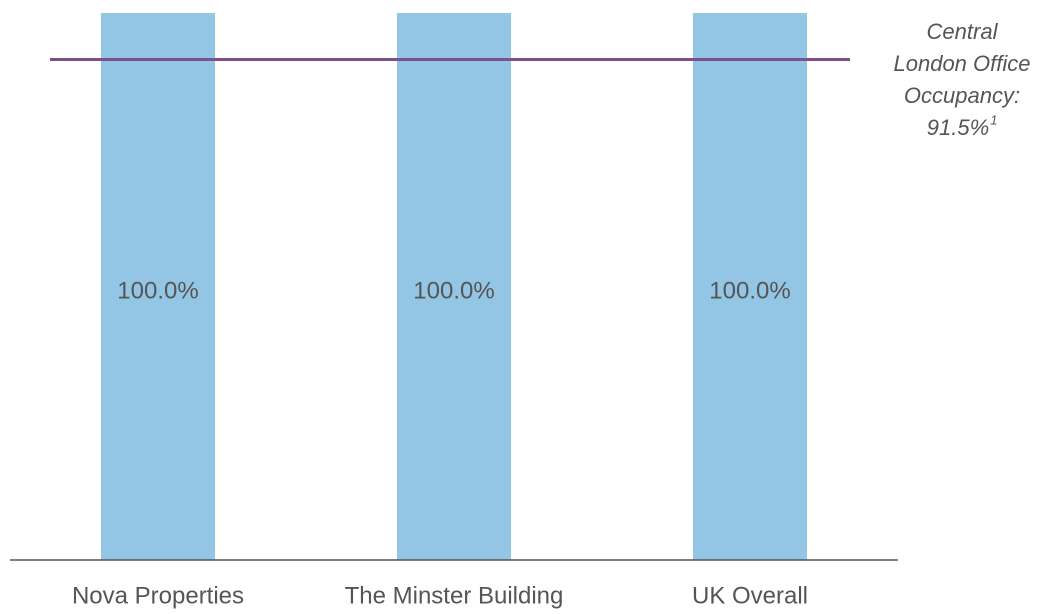 The height and width of the screenshot is (614, 1058). What do you see at coordinates (962, 95) in the screenshot?
I see `annotation: Occupancy:` at bounding box center [962, 95].